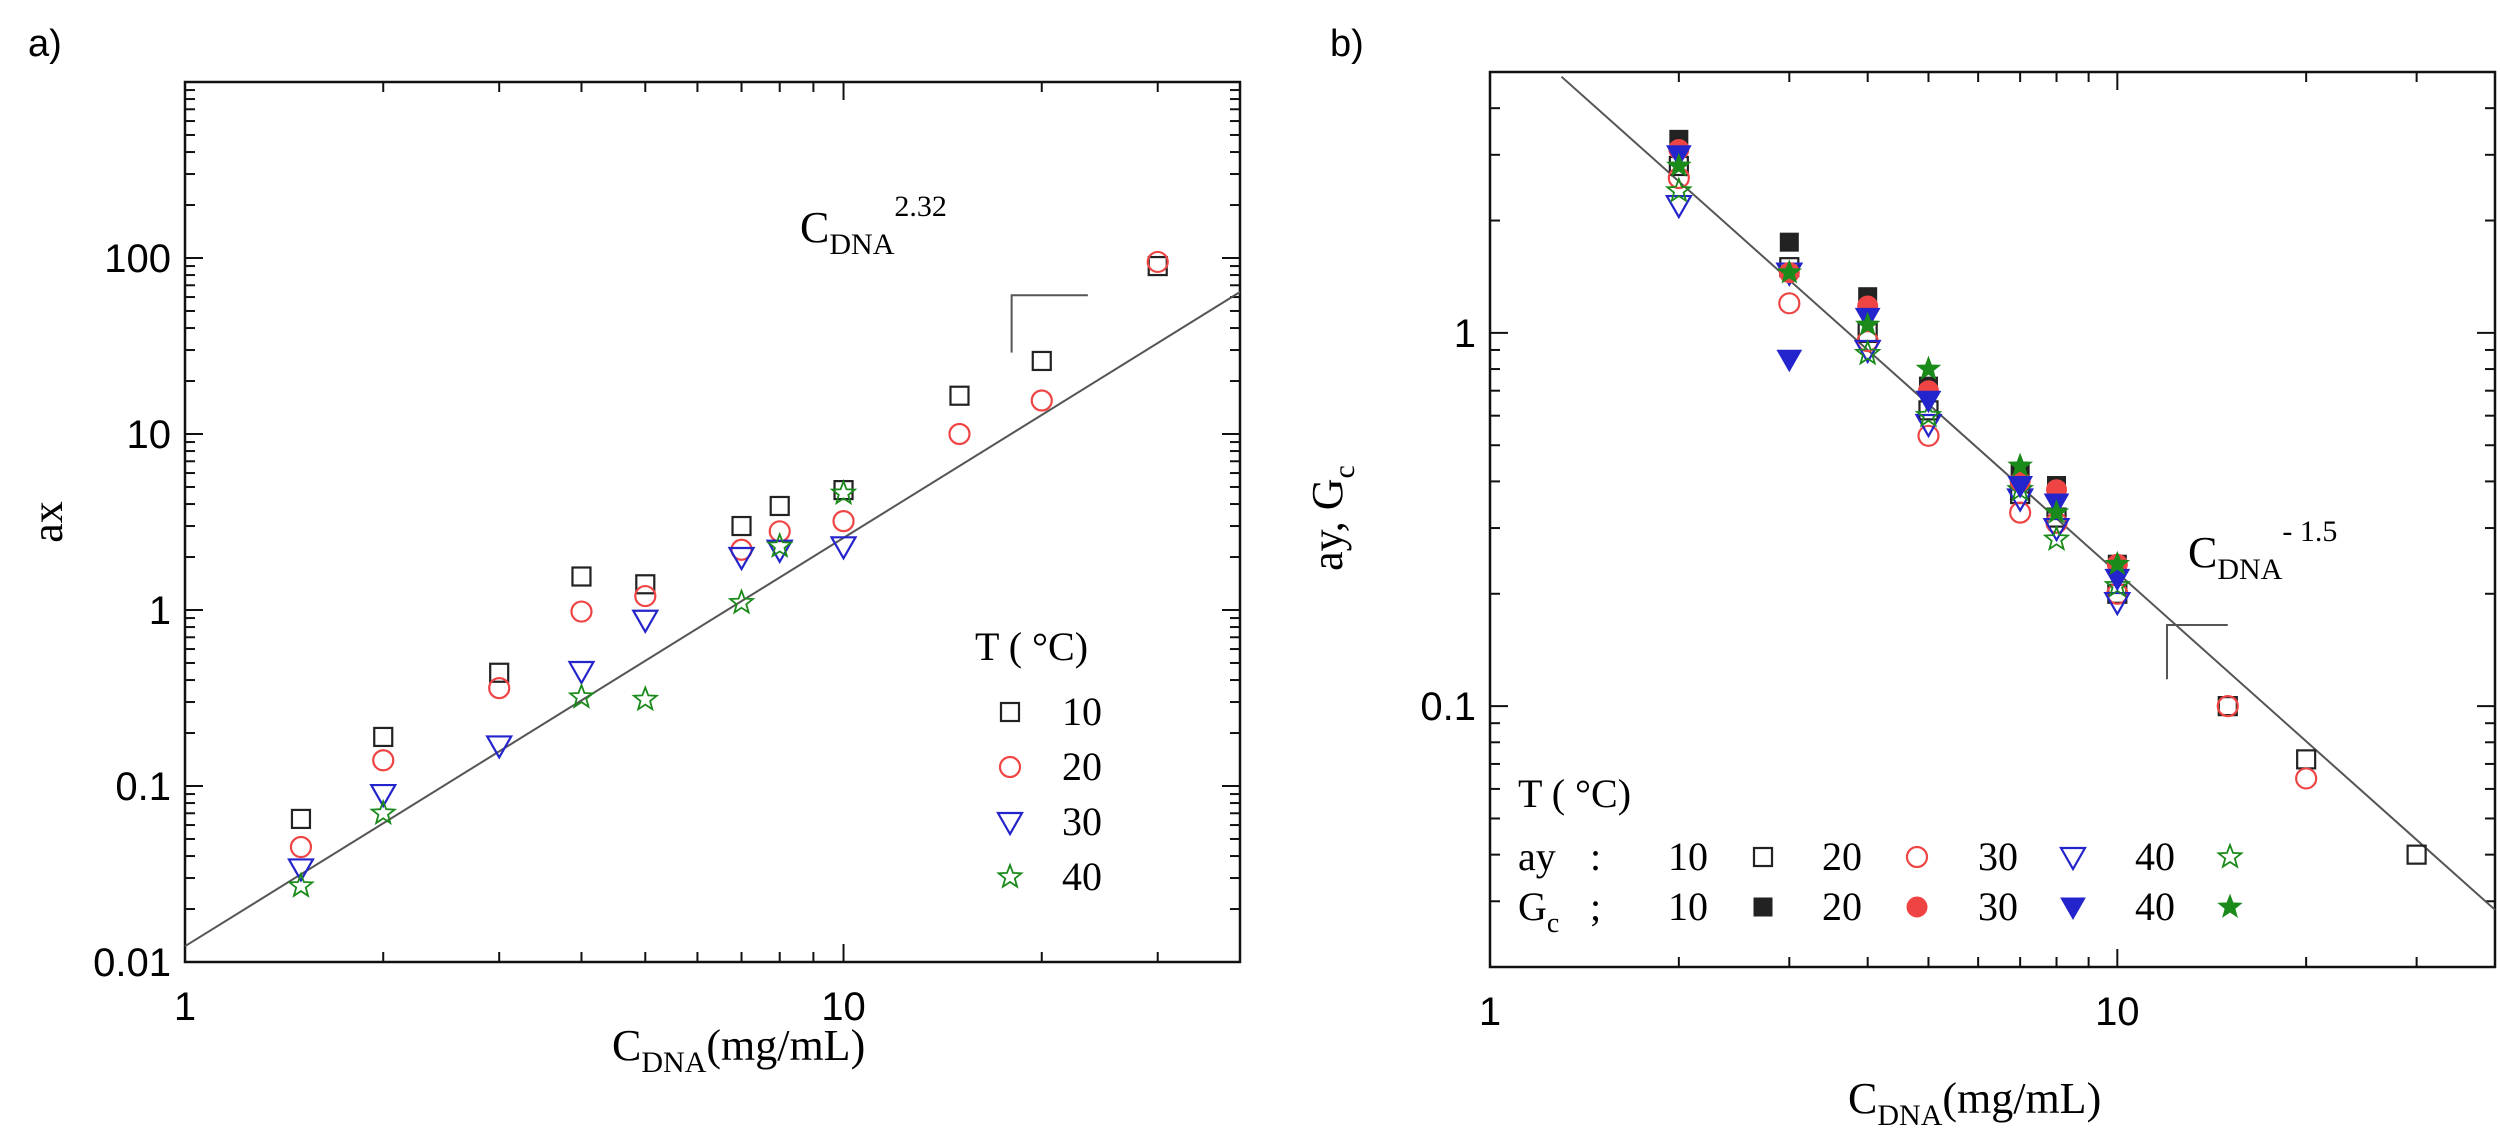 The height and width of the screenshot is (1135, 2500). Describe the element at coordinates (137, 259) in the screenshot. I see `y-tick-label: 100` at that location.